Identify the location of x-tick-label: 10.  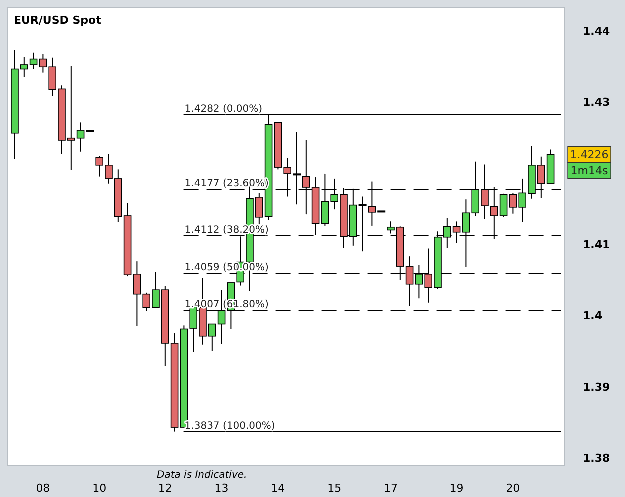
(99, 488).